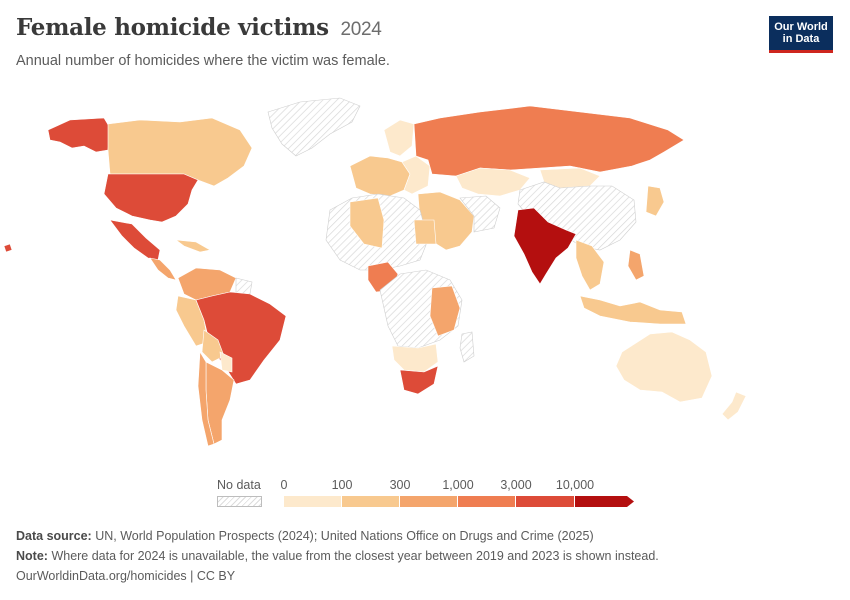  Describe the element at coordinates (493, 182) in the screenshot. I see `region-kazakhstan` at that location.